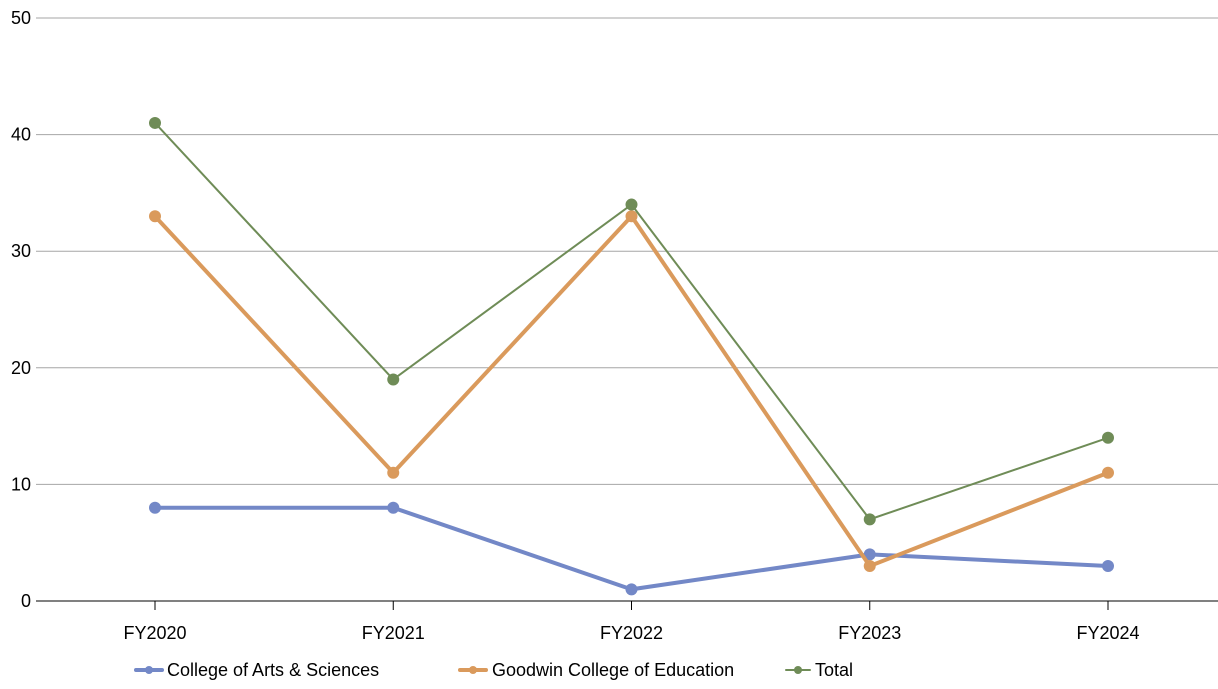 Image resolution: width=1218 pixels, height=689 pixels. I want to click on x-tick-label: FY2020, so click(154, 633).